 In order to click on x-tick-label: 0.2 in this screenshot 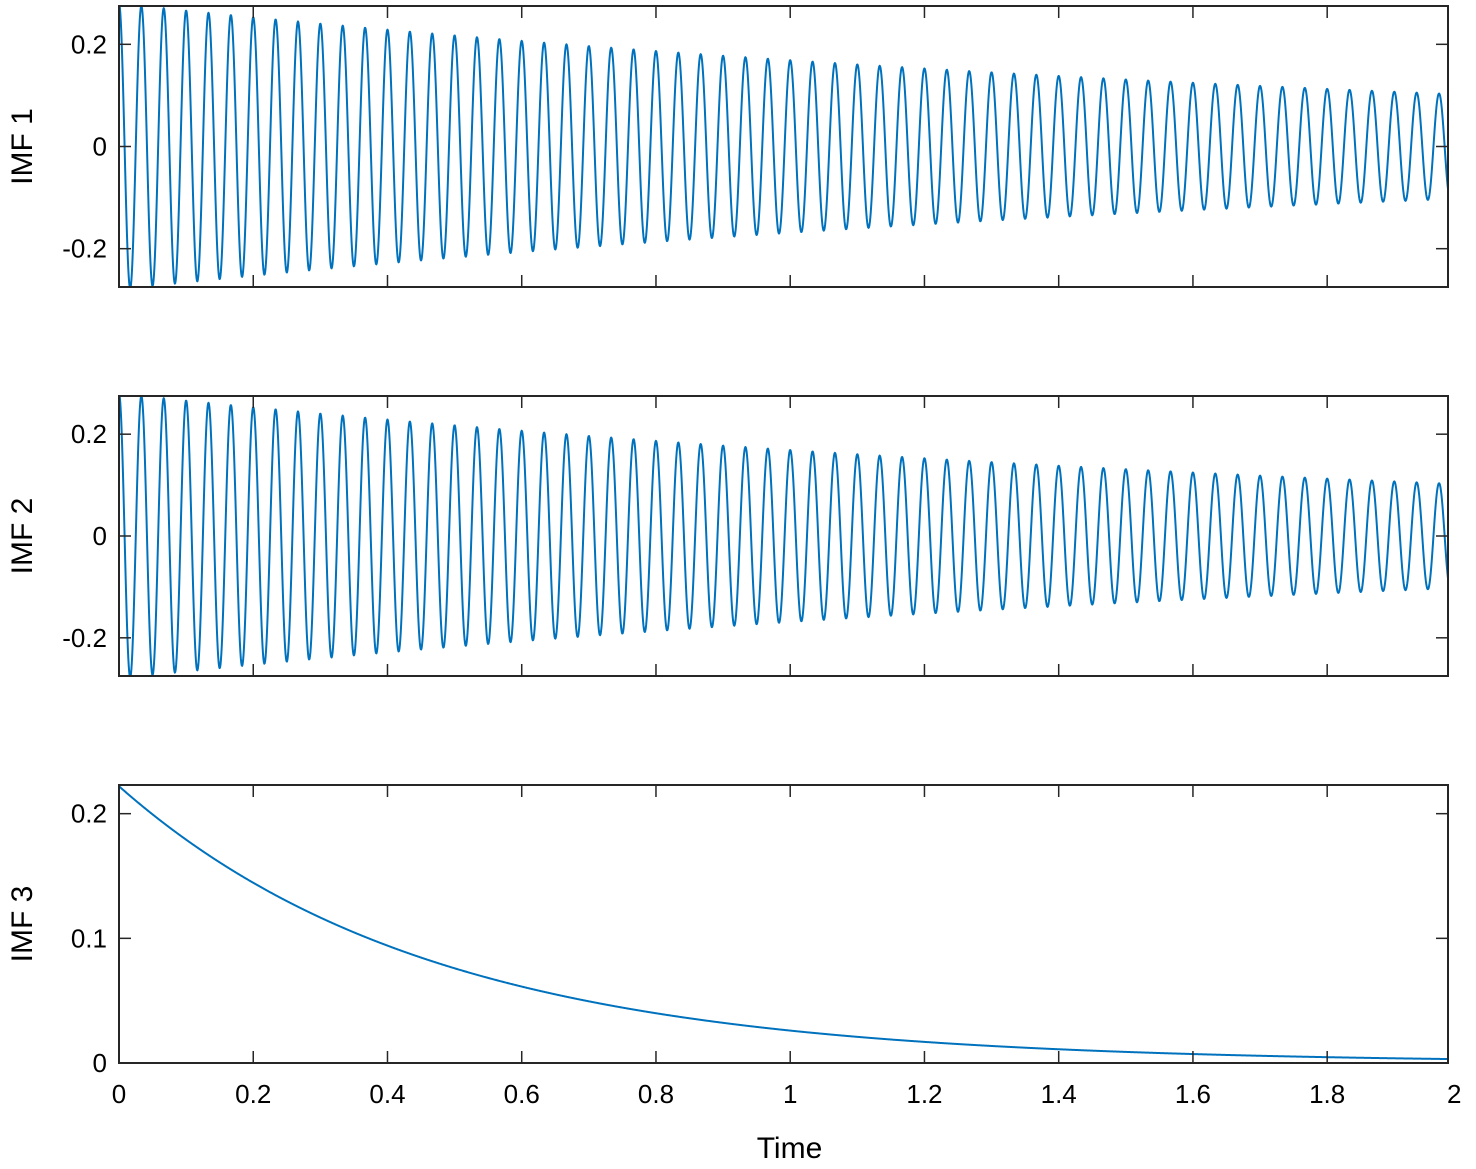, I will do `click(253, 1094)`.